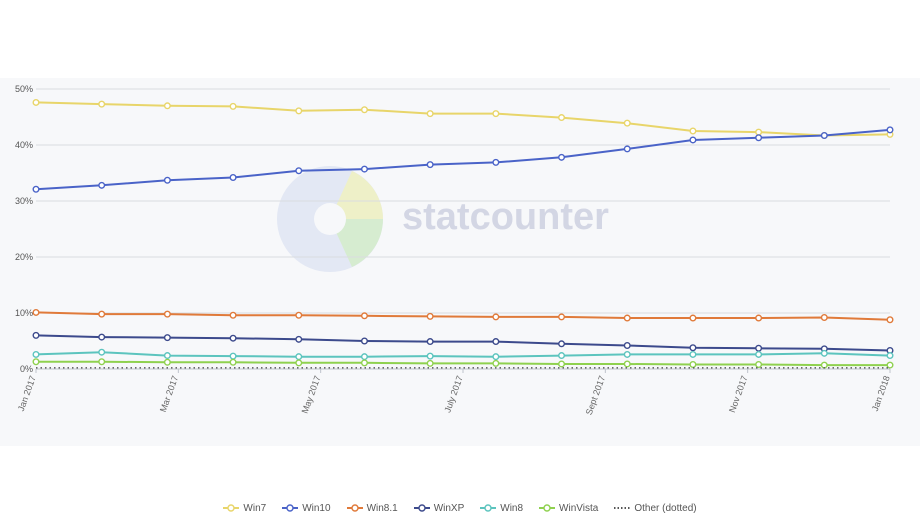 This screenshot has width=920, height=520. What do you see at coordinates (443, 219) in the screenshot?
I see `statcounter-watermark: statcounter` at bounding box center [443, 219].